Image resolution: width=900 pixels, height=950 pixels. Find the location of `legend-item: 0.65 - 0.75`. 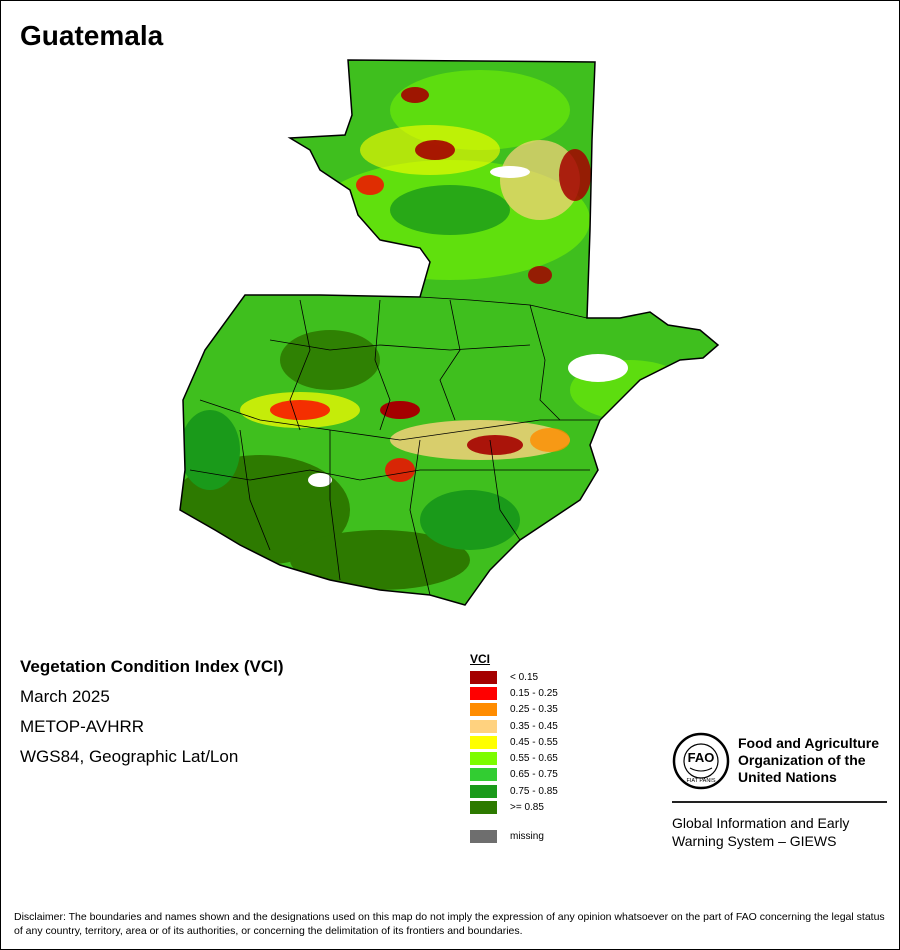

legend-item: 0.65 - 0.75 is located at coordinates (514, 775).